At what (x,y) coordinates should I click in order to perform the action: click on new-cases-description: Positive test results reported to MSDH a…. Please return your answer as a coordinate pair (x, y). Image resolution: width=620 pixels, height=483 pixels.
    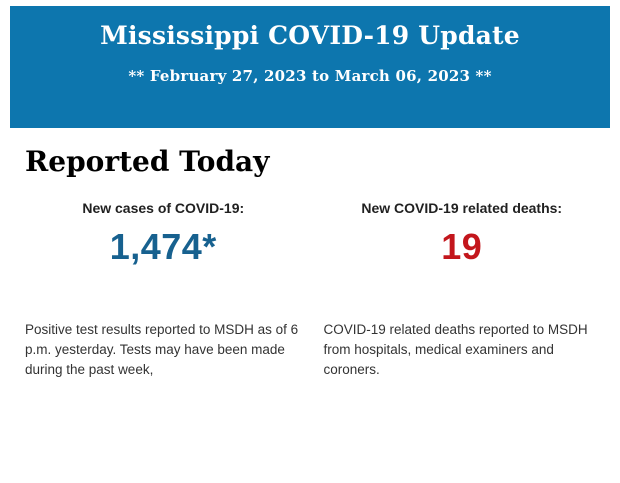
    Looking at the image, I should click on (162, 349).